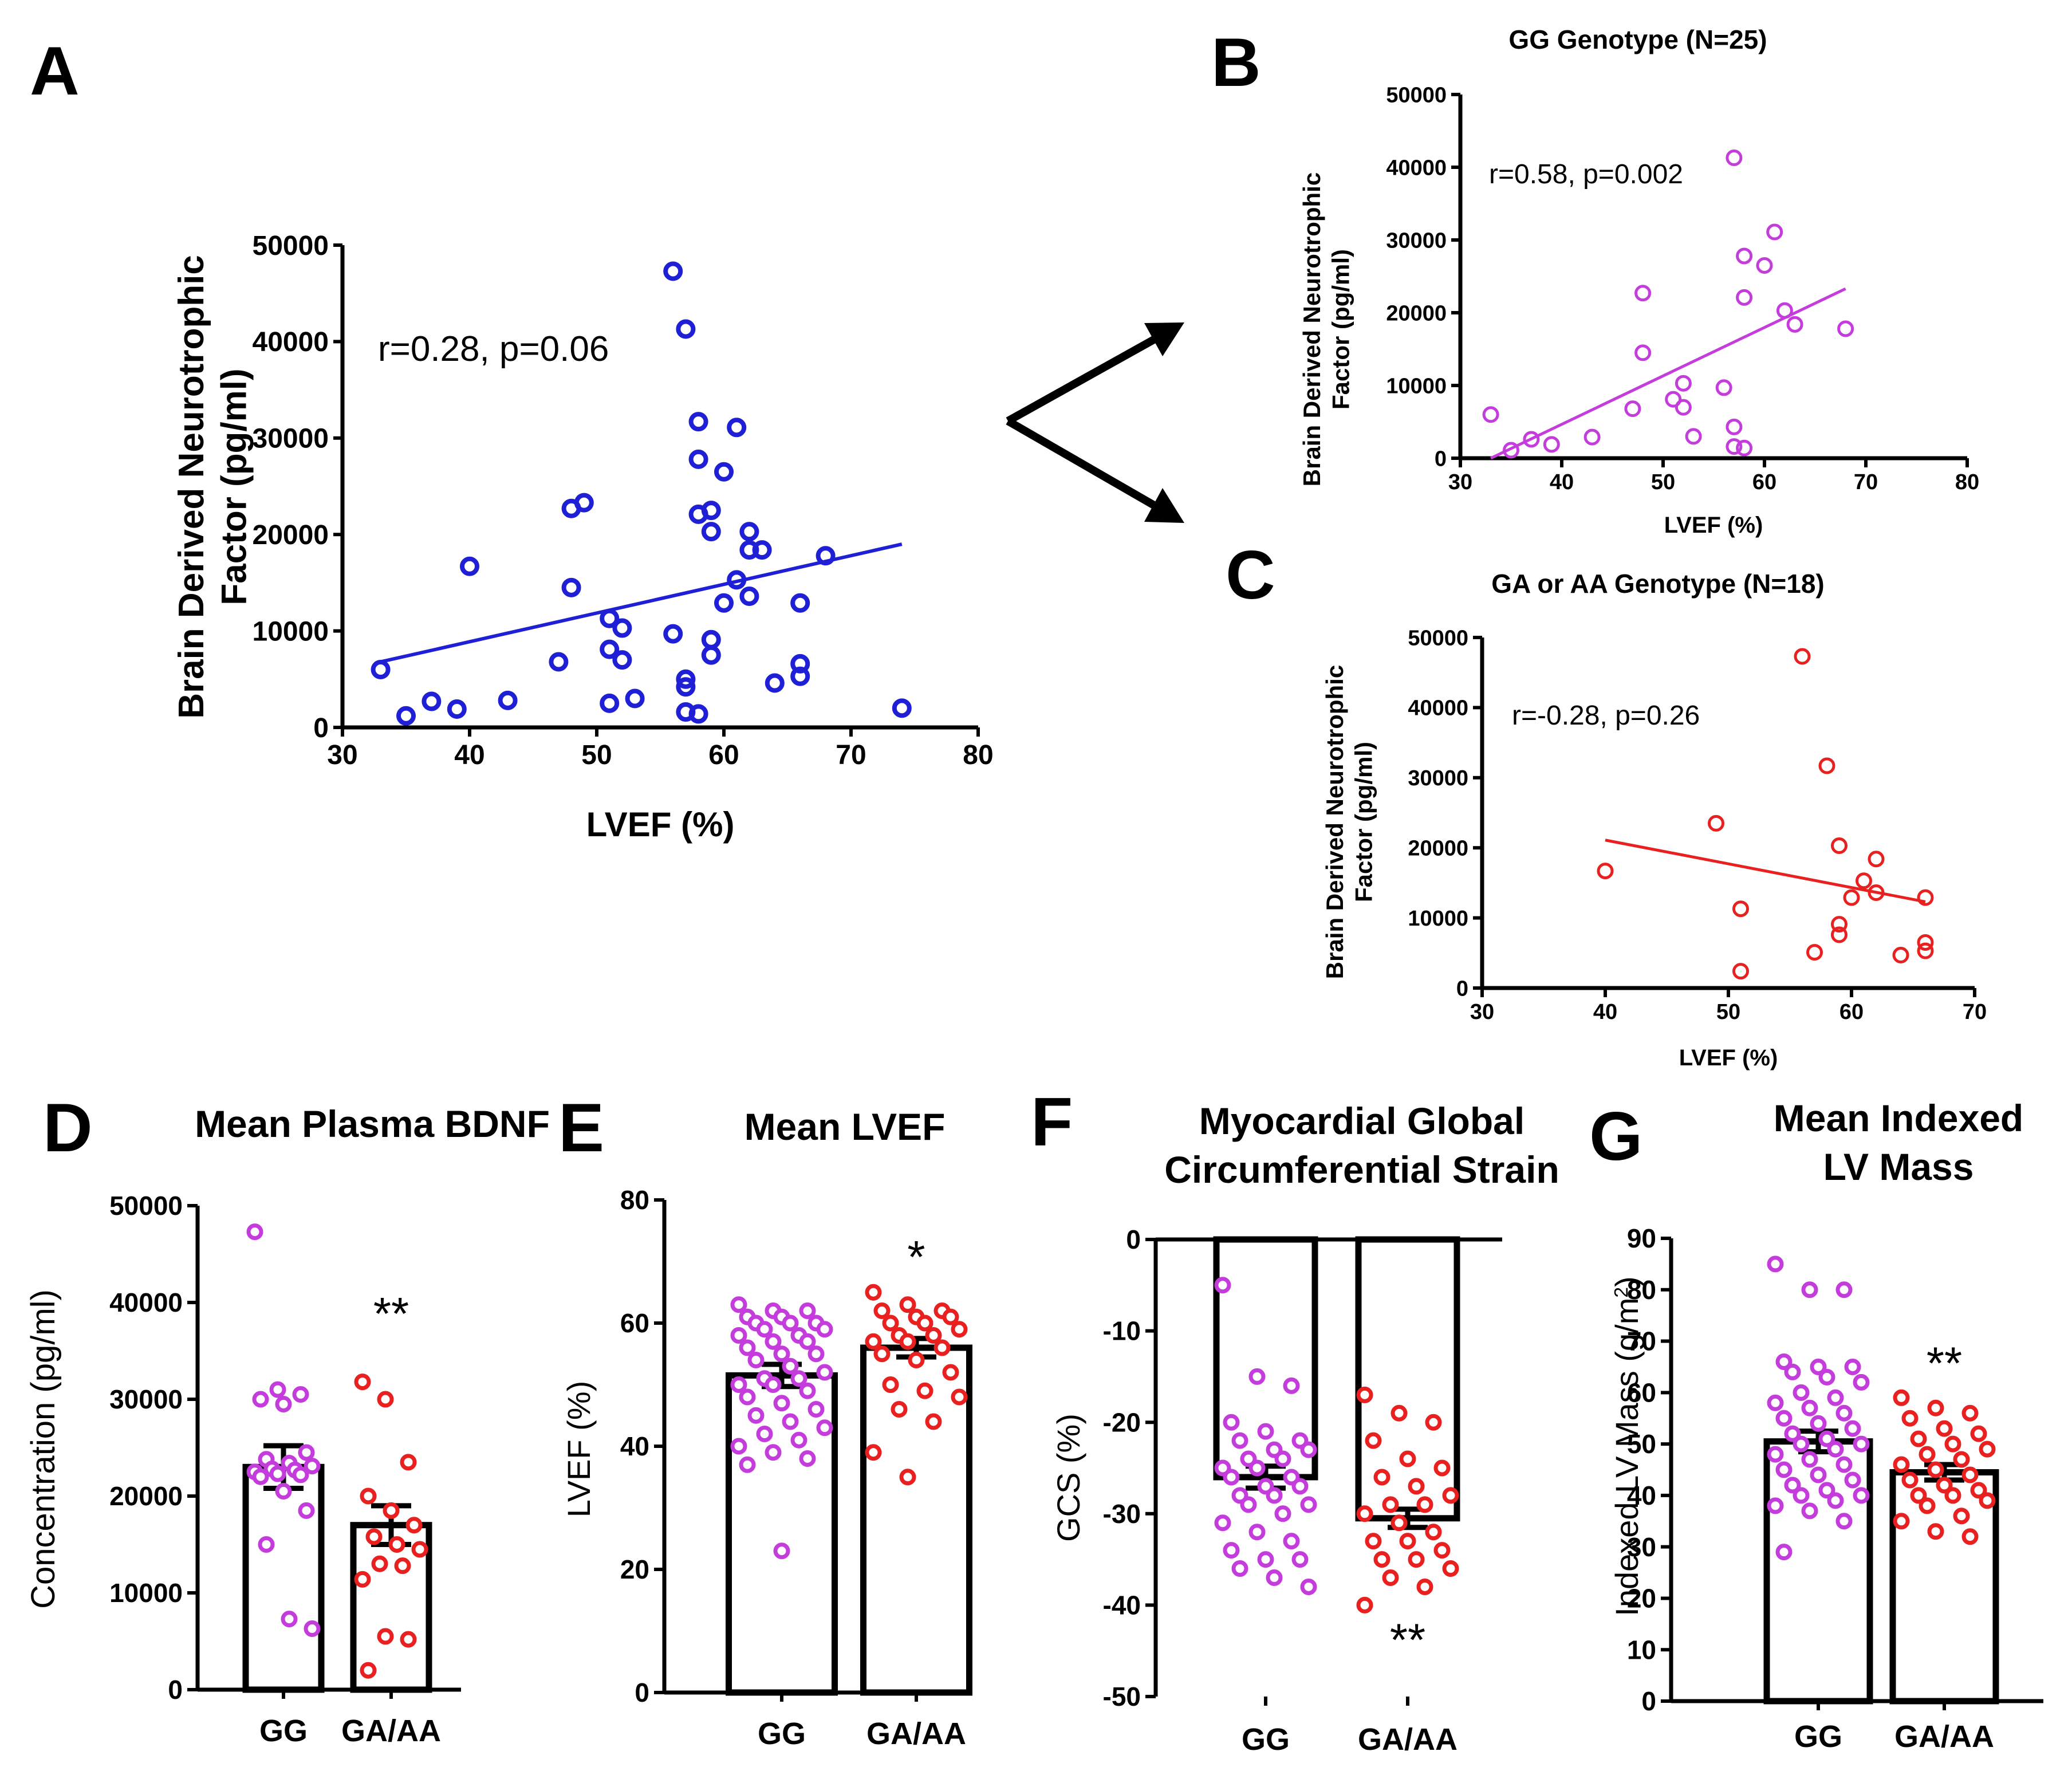 This screenshot has width=2072, height=1771. Describe the element at coordinates (1082, 464) in the screenshot. I see `arrow-to-c-shaft` at that location.